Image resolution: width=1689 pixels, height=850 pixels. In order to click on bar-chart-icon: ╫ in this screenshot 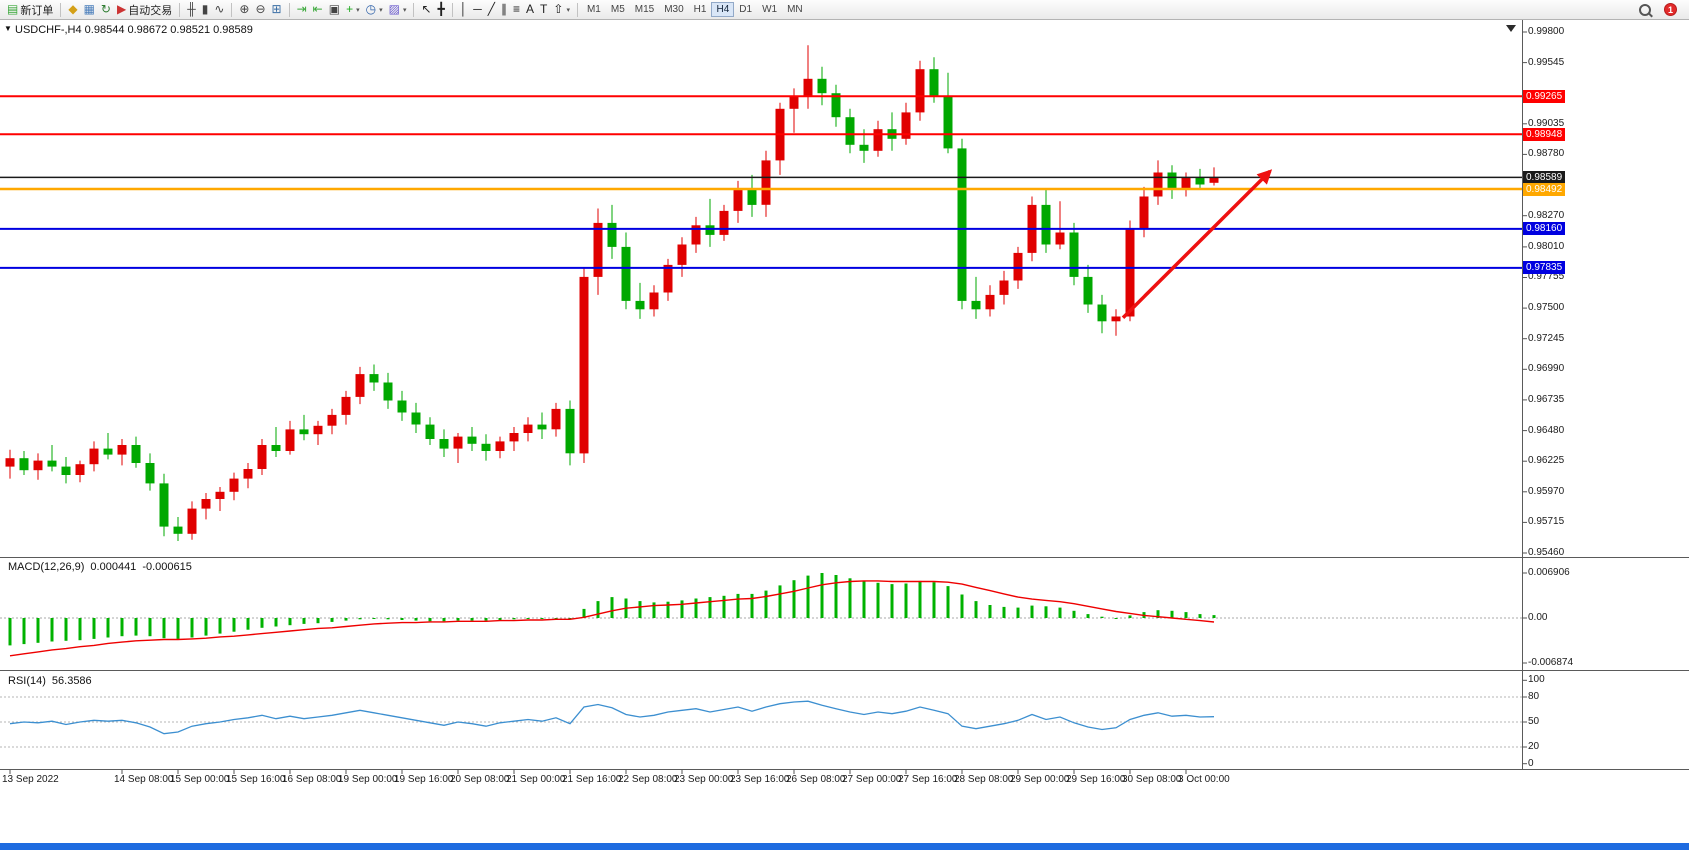, I will do `click(191, 9)`.